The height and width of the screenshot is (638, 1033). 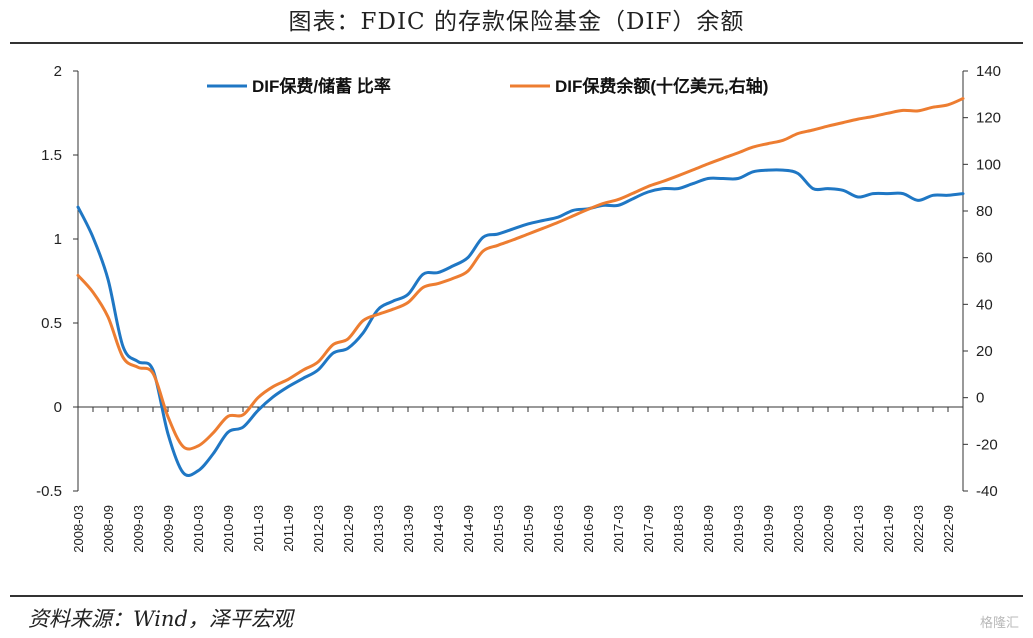 I want to click on bottom-rule, so click(x=516, y=596).